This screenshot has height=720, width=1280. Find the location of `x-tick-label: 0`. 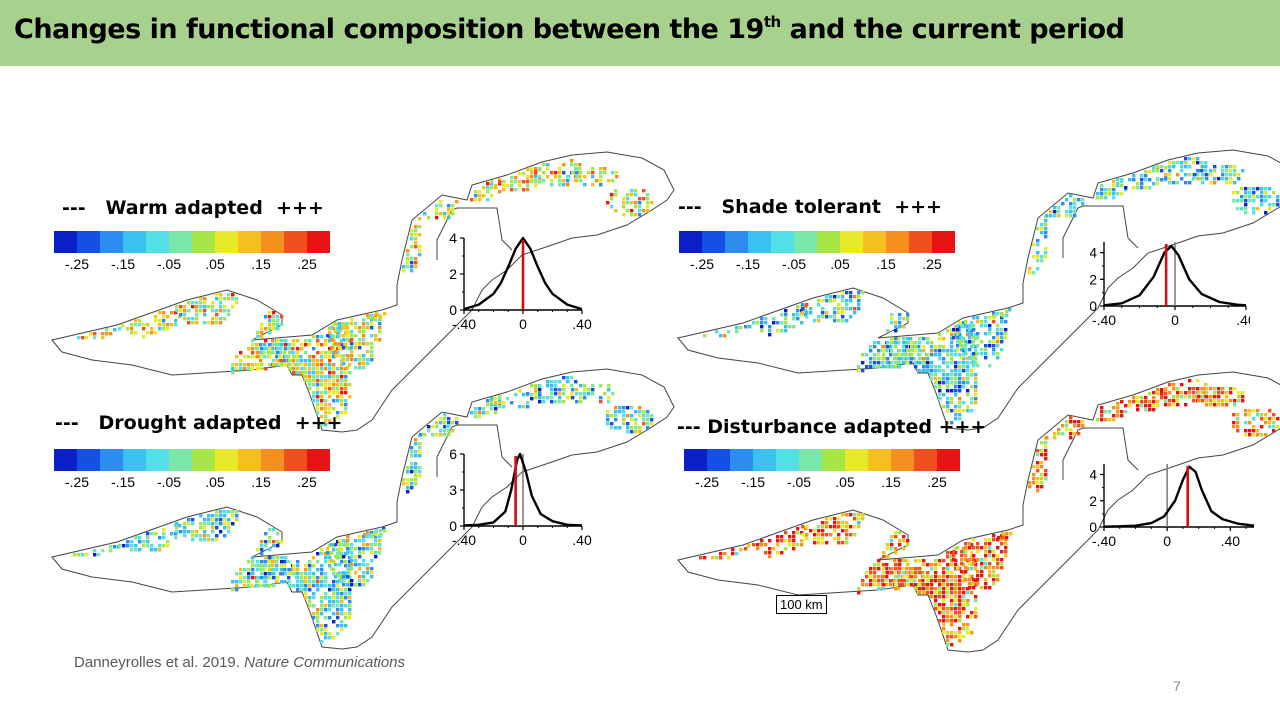

x-tick-label: 0 is located at coordinates (523, 324).